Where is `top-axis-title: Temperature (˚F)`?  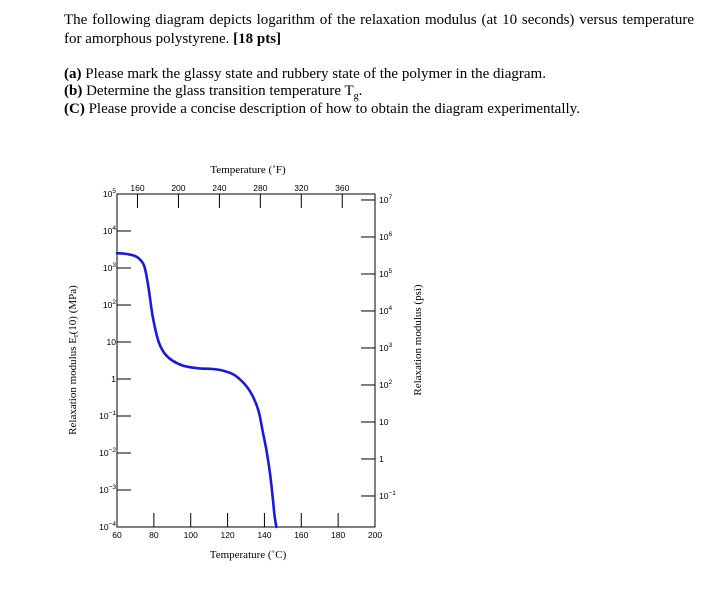 top-axis-title: Temperature (˚F) is located at coordinates (248, 170).